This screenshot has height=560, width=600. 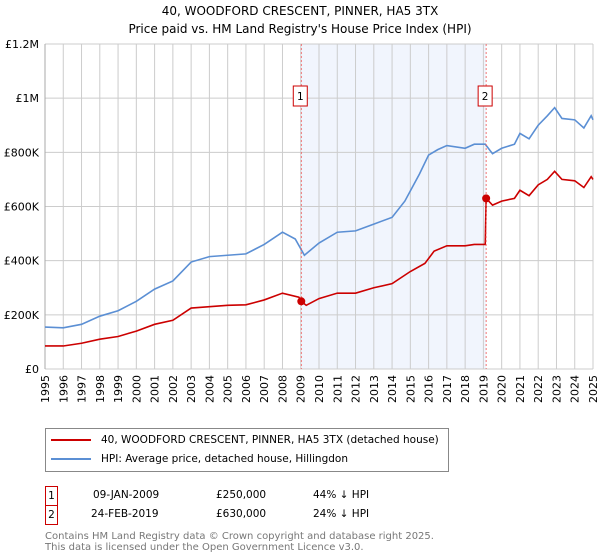 What do you see at coordinates (447, 389) in the screenshot?
I see `x-tick-label: 2017` at bounding box center [447, 389].